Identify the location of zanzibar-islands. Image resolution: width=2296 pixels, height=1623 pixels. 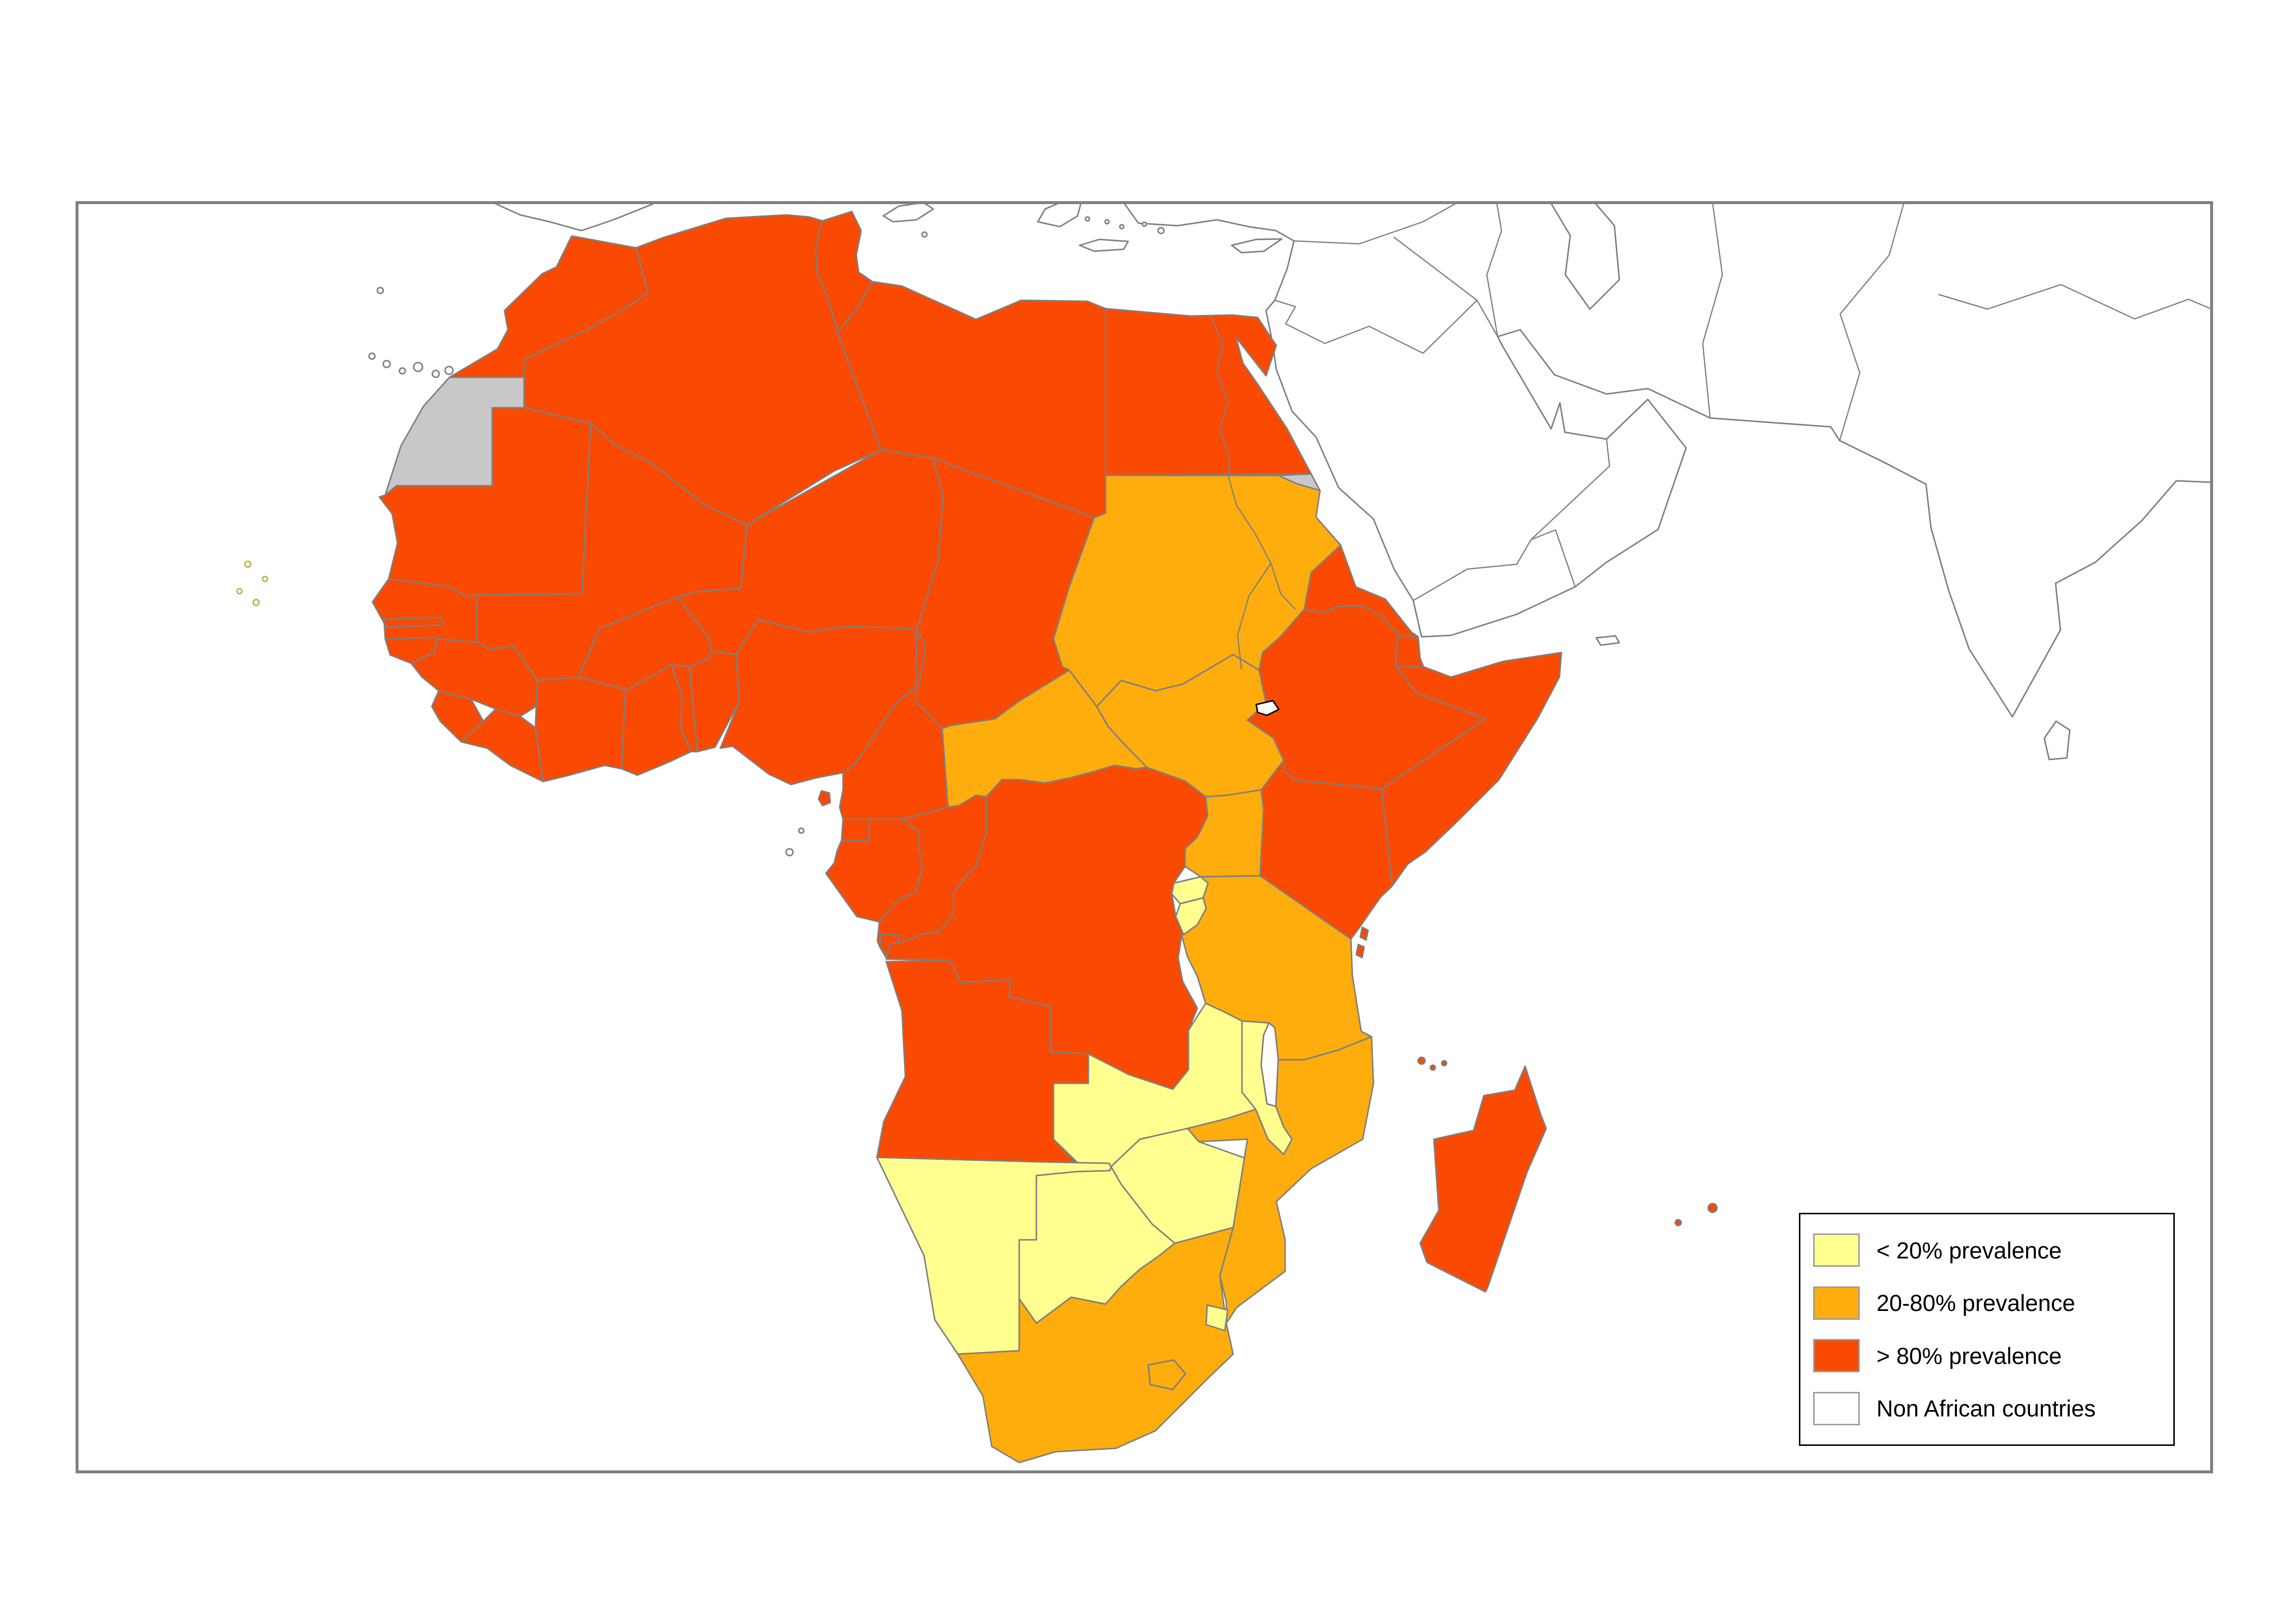
(1362, 942).